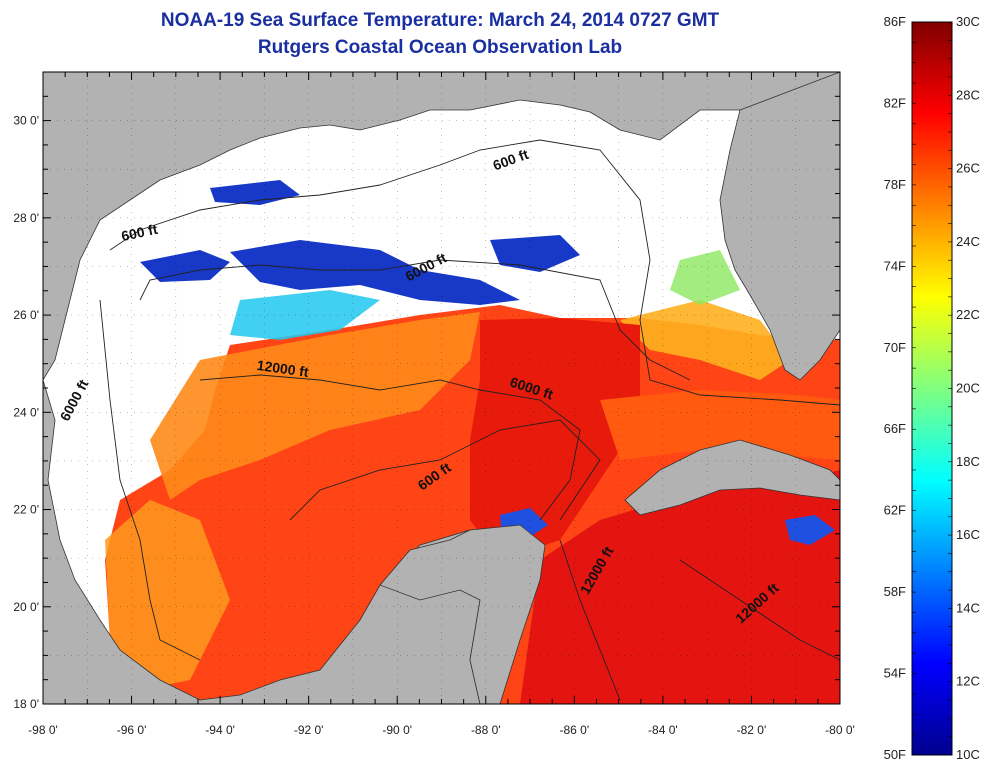  What do you see at coordinates (895, 21) in the screenshot?
I see `colorbar-label-f: 86F` at bounding box center [895, 21].